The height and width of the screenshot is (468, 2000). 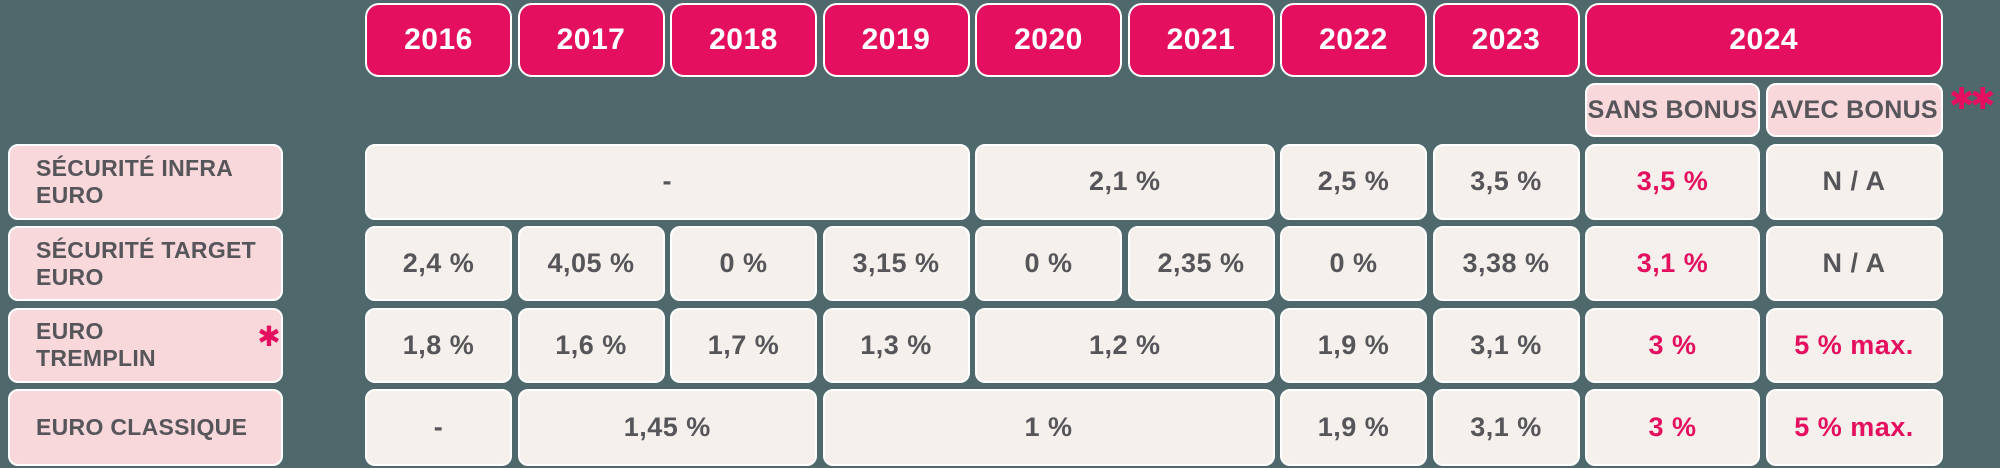 What do you see at coordinates (1506, 40) in the screenshot?
I see `year-header-2023: 2023` at bounding box center [1506, 40].